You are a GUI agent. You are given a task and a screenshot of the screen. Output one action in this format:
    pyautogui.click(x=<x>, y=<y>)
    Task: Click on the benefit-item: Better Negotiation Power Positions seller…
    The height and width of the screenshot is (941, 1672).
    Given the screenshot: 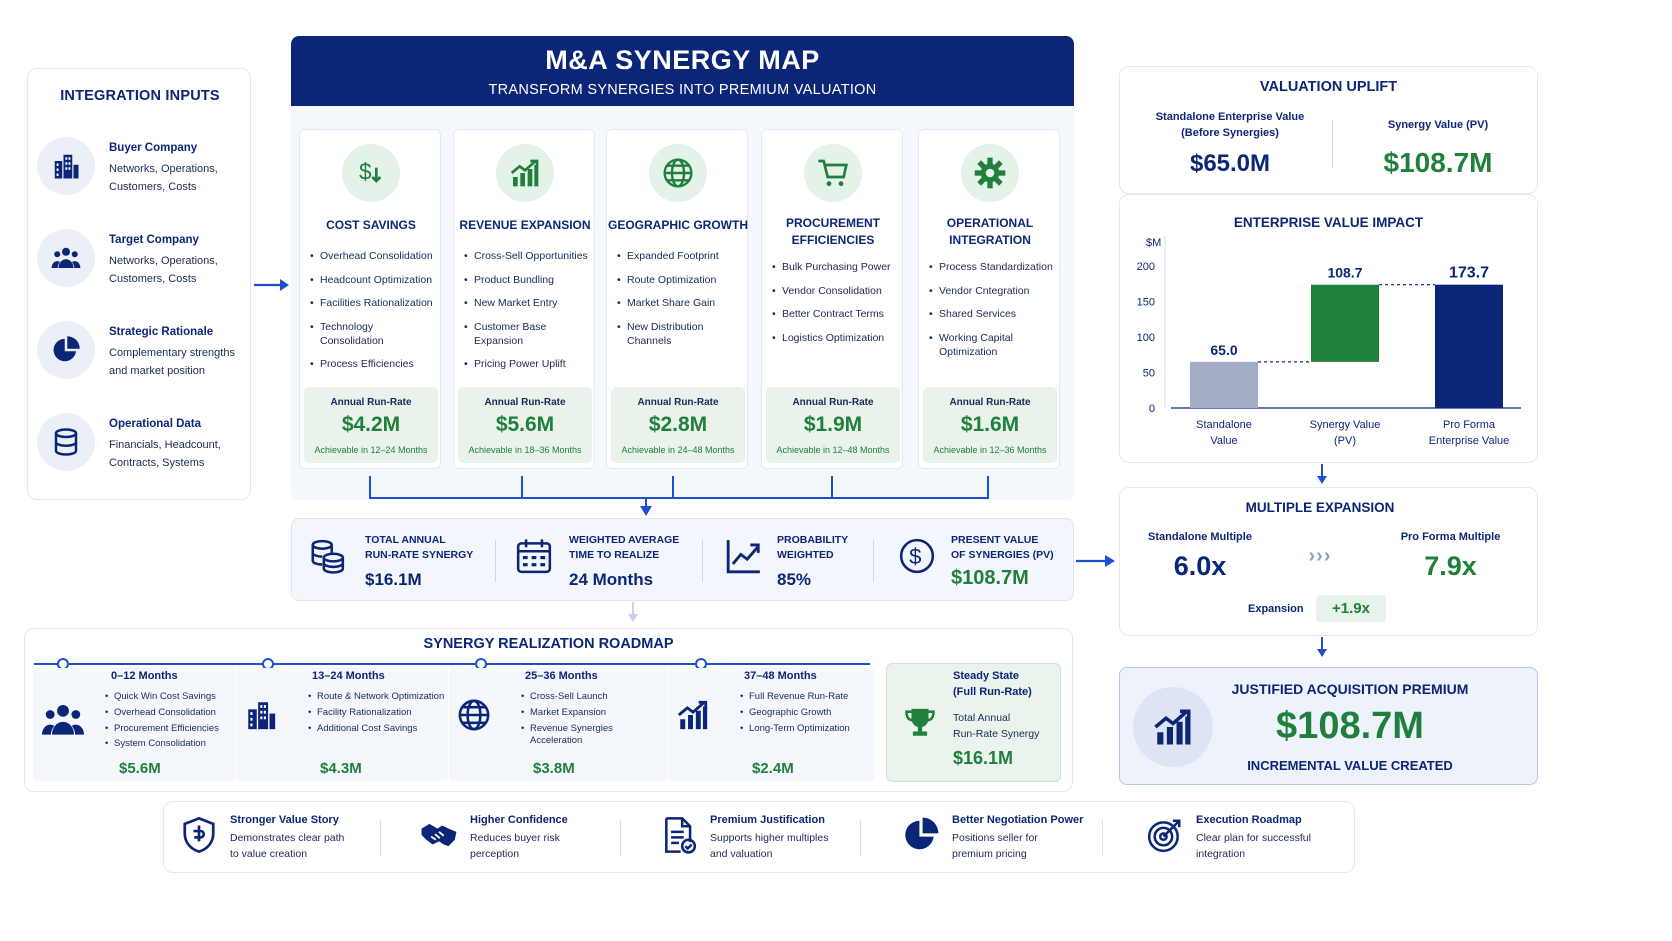 What is the action you would take?
    pyautogui.click(x=1017, y=838)
    